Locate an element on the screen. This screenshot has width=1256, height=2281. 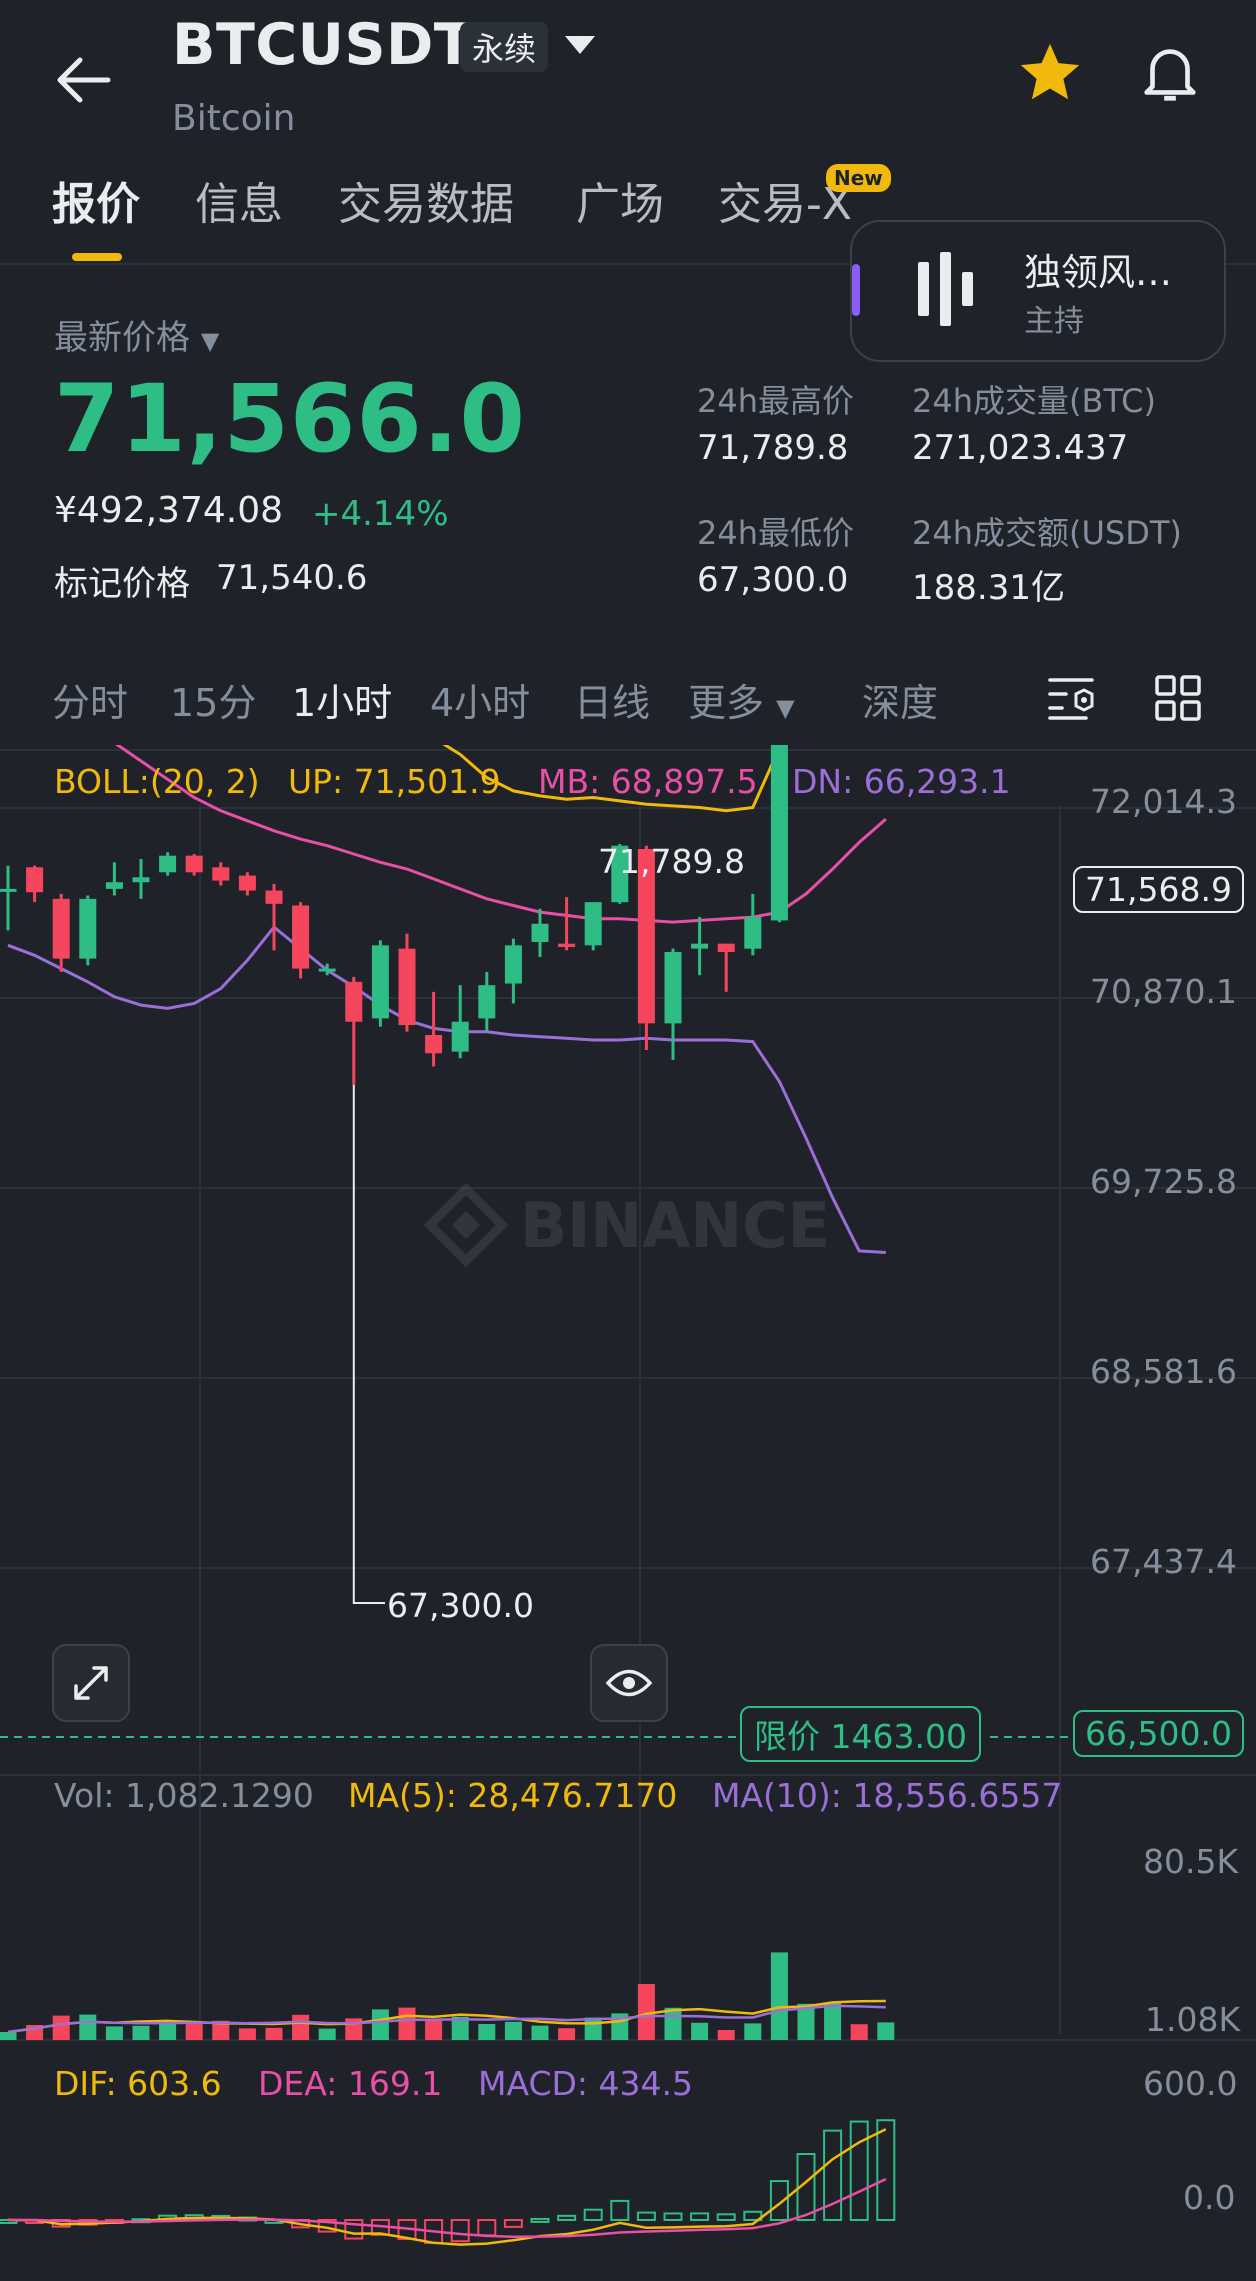
mark-price-value: 71,540.6 is located at coordinates (292, 578).